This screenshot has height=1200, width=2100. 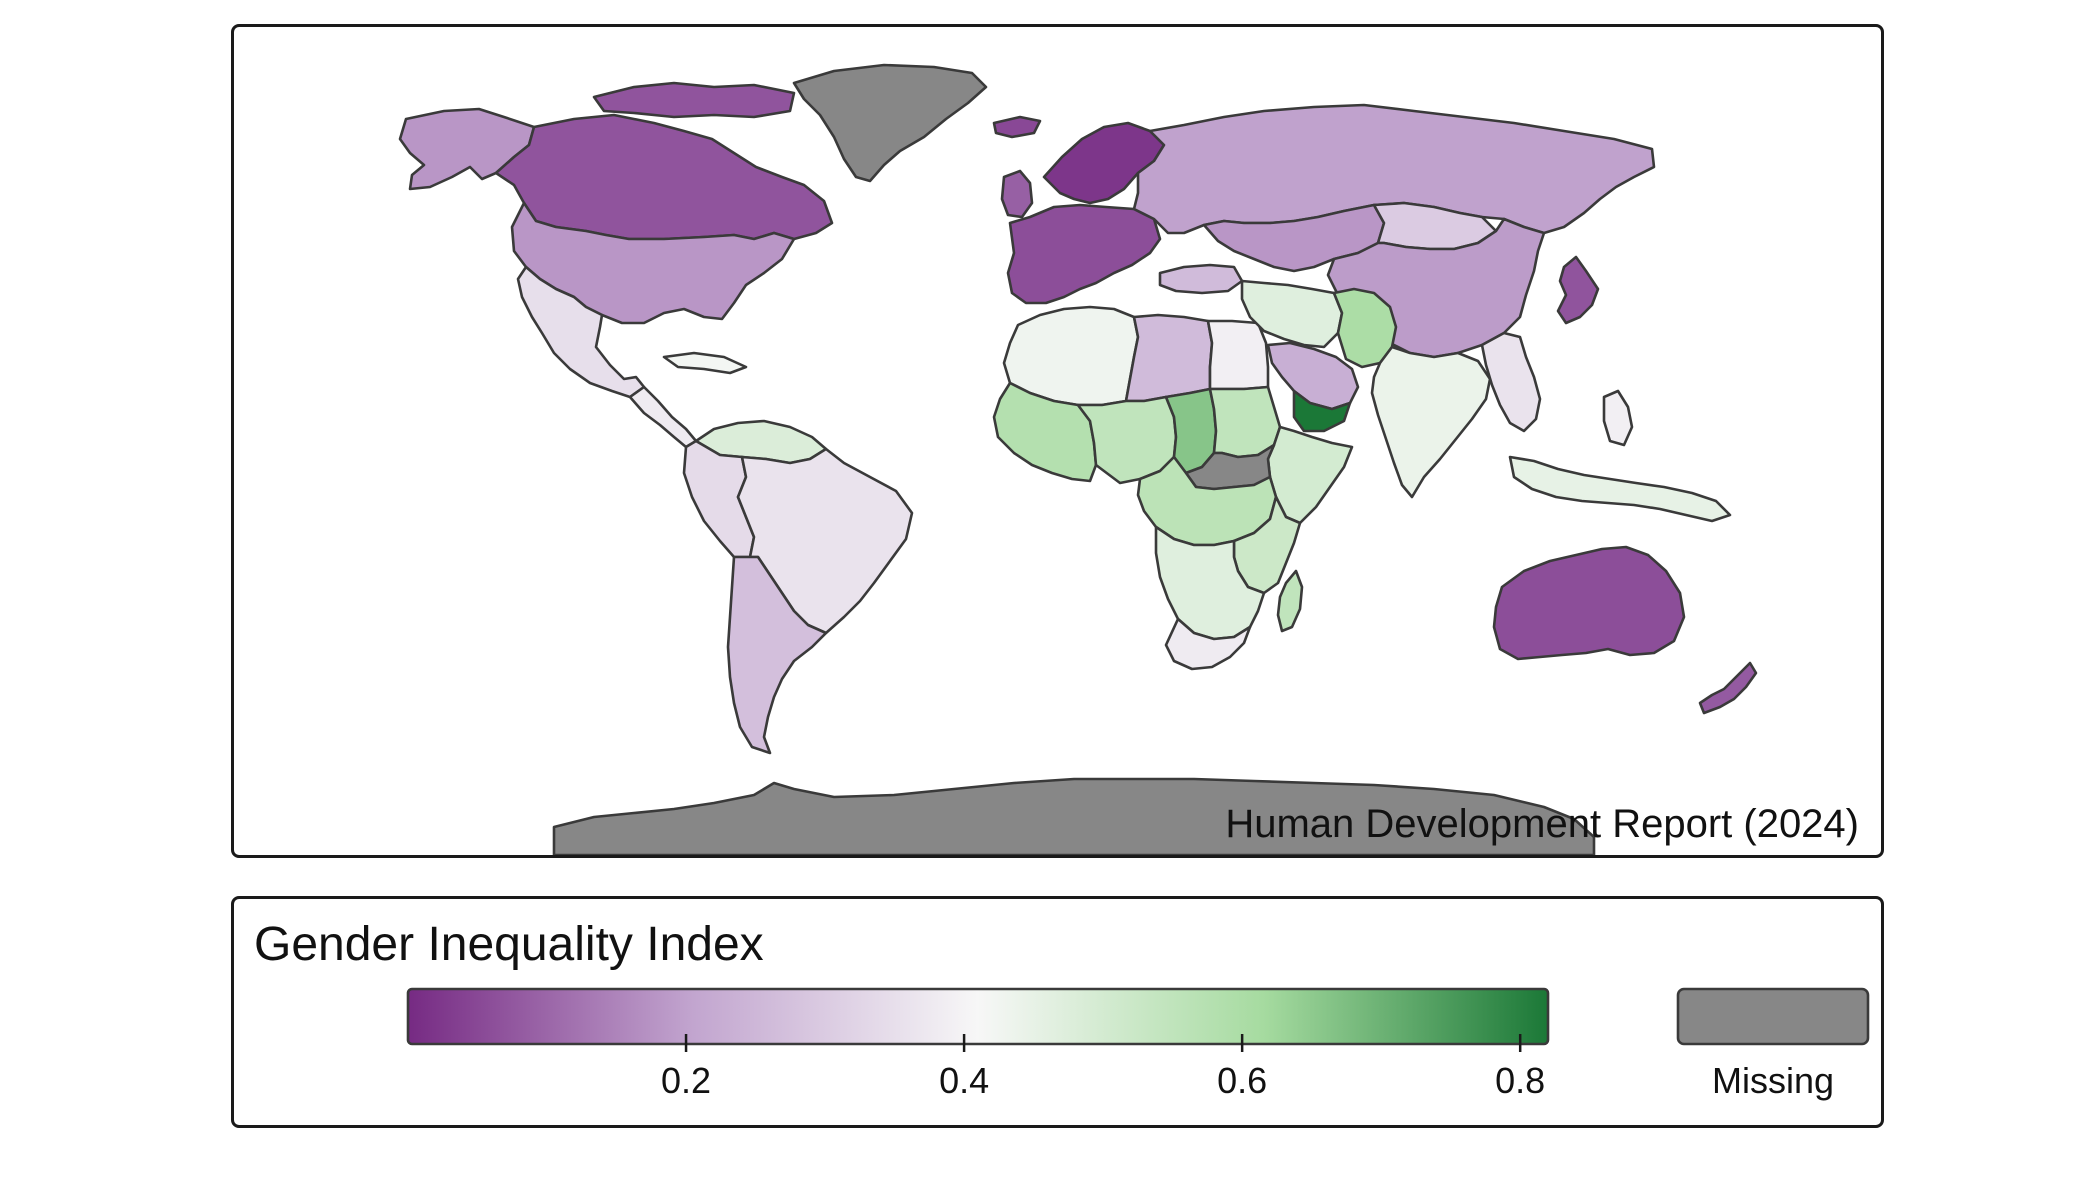 I want to click on region-australia, so click(x=1589, y=603).